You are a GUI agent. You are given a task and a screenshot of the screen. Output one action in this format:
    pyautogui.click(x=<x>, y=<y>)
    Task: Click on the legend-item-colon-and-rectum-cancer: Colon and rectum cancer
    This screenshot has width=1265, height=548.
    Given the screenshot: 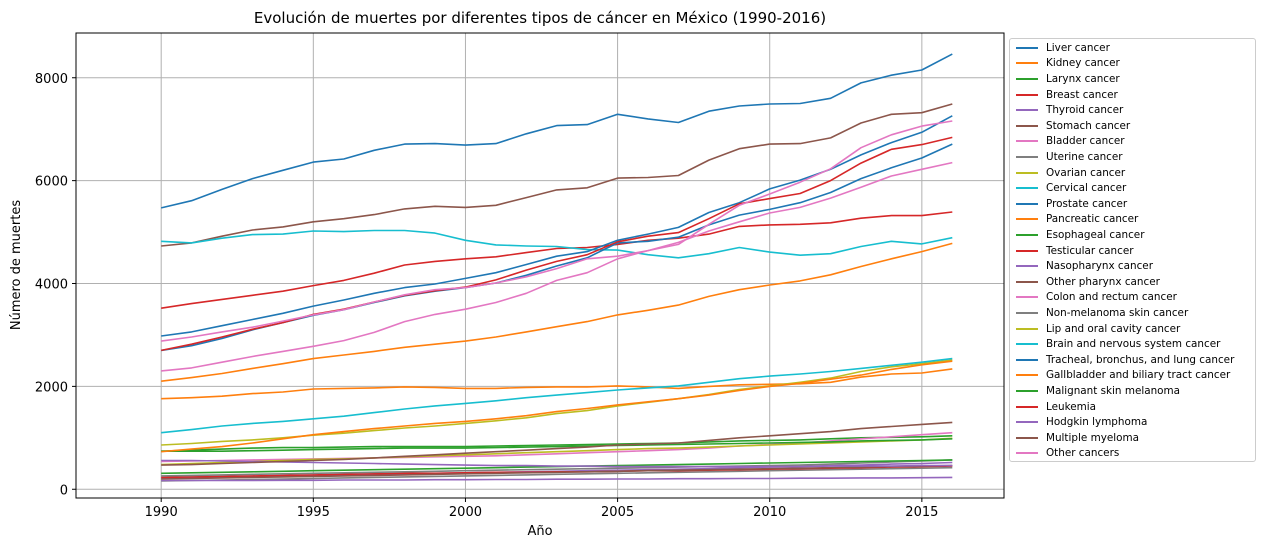 What is the action you would take?
    pyautogui.click(x=1096, y=298)
    